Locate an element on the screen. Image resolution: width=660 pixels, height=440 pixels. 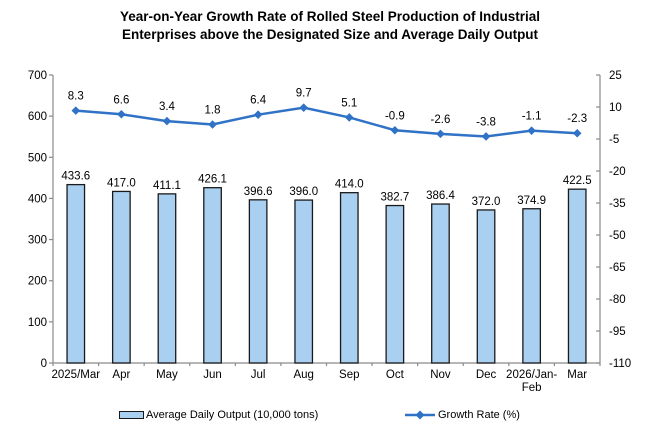
left-axis-tick-label: 0 is located at coordinates (44, 364).